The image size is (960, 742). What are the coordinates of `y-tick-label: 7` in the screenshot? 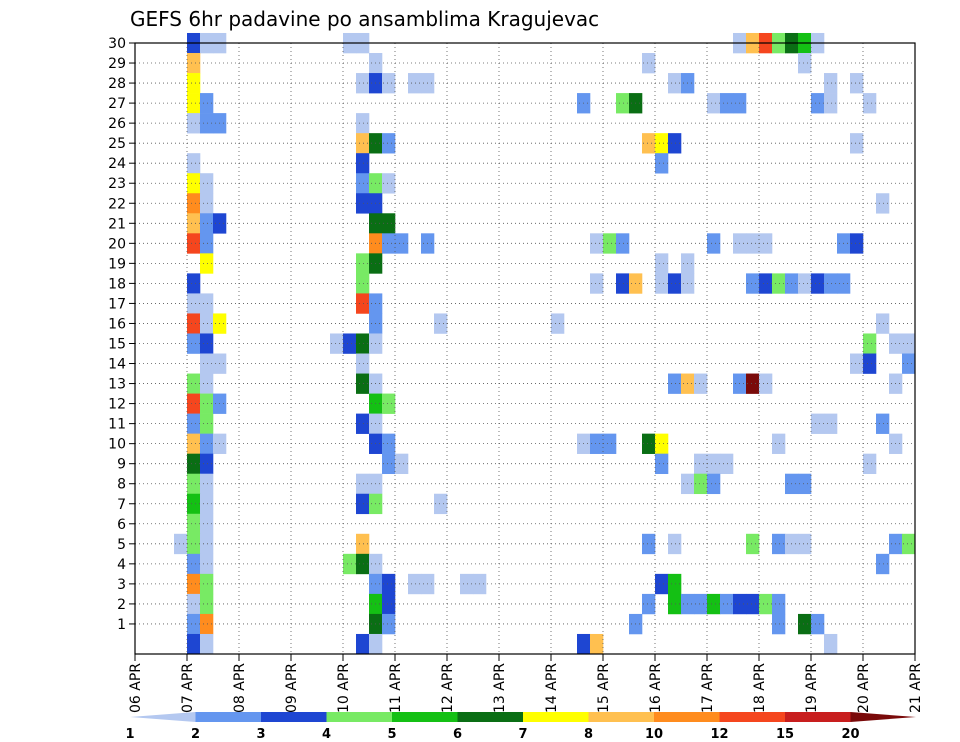 It's located at (121, 505).